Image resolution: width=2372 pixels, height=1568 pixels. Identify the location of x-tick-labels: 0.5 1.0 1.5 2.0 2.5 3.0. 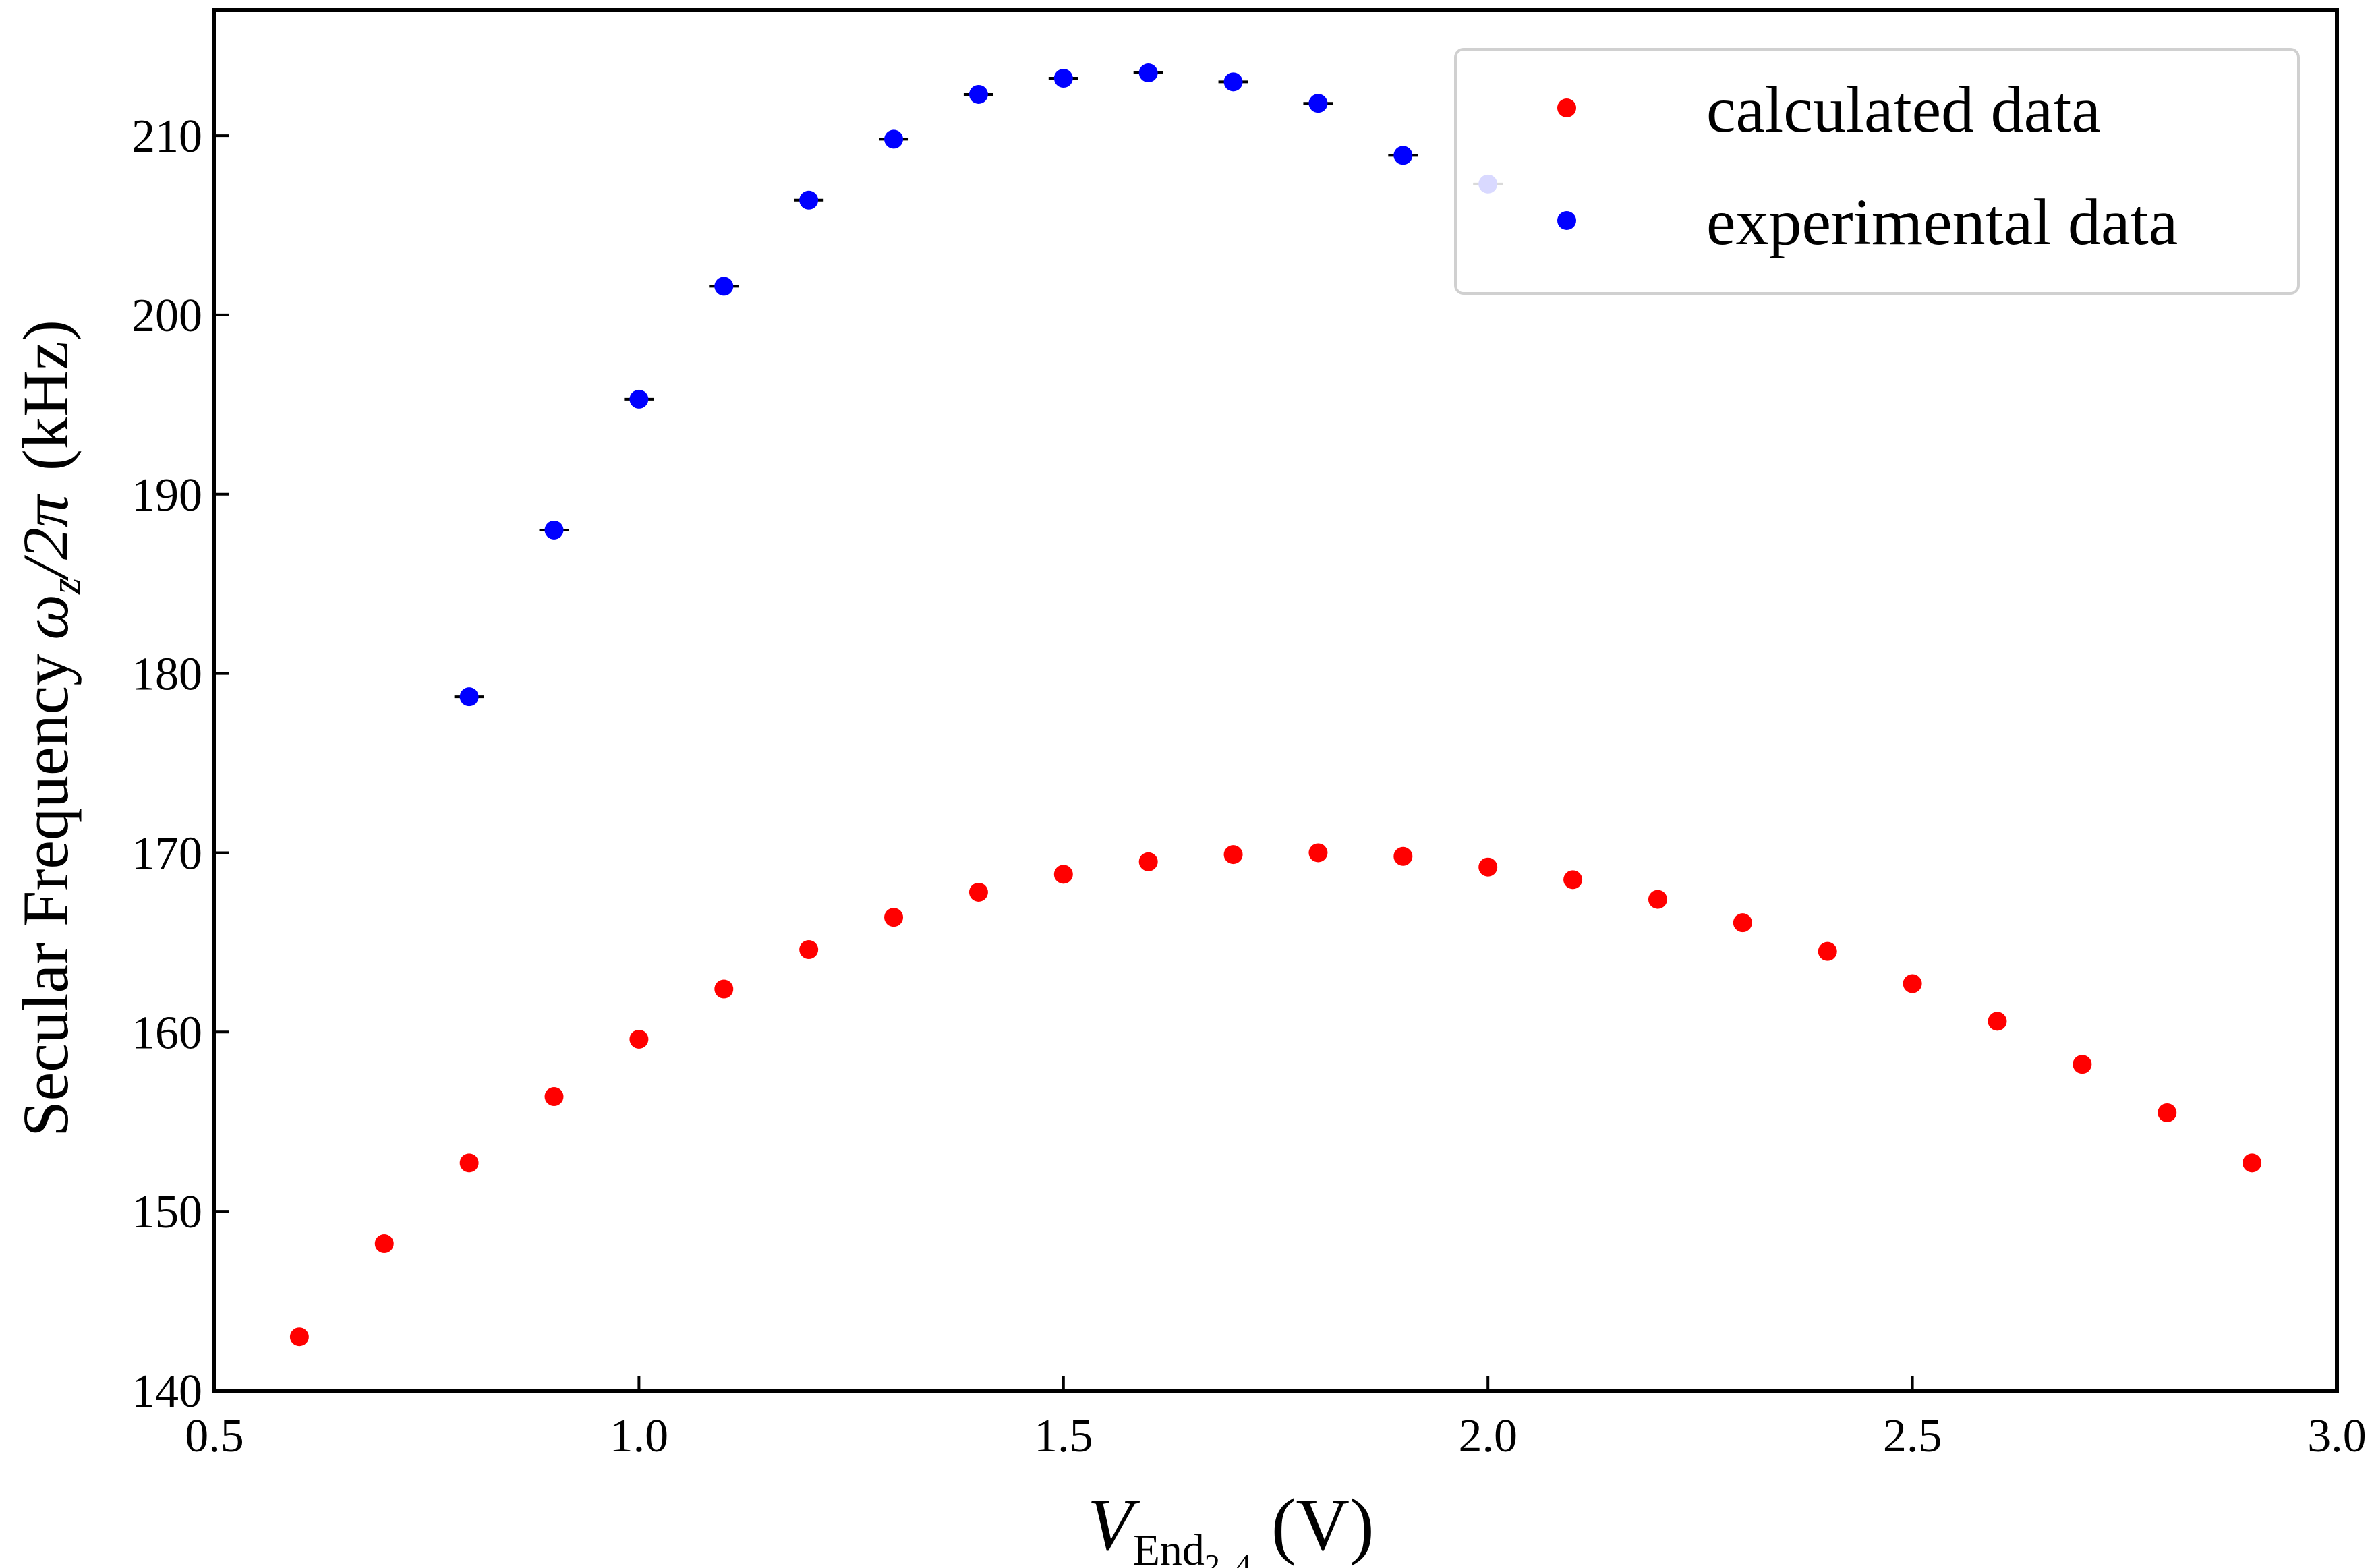
(1276, 1436).